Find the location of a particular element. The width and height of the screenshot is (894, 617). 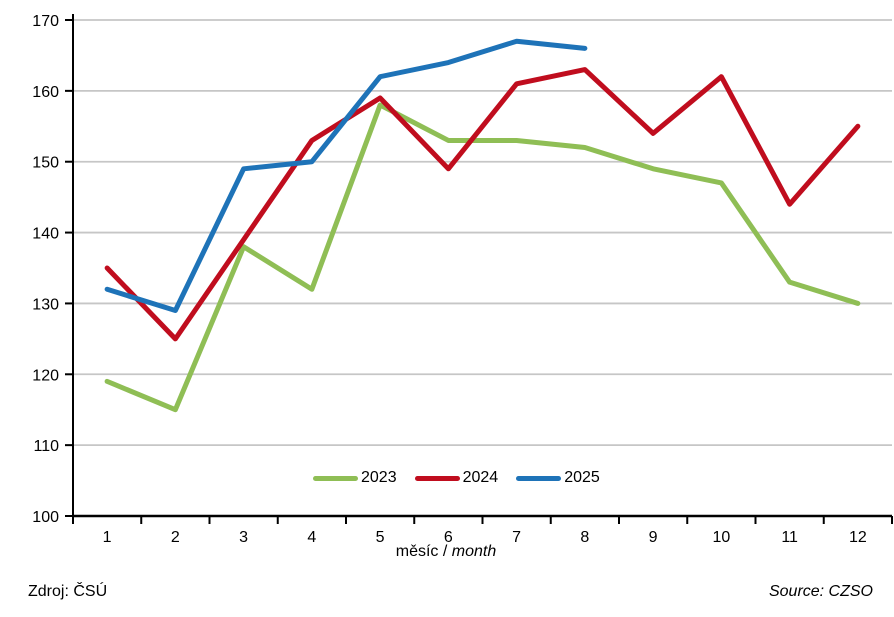

legend-swatch-2024 is located at coordinates (437, 478).